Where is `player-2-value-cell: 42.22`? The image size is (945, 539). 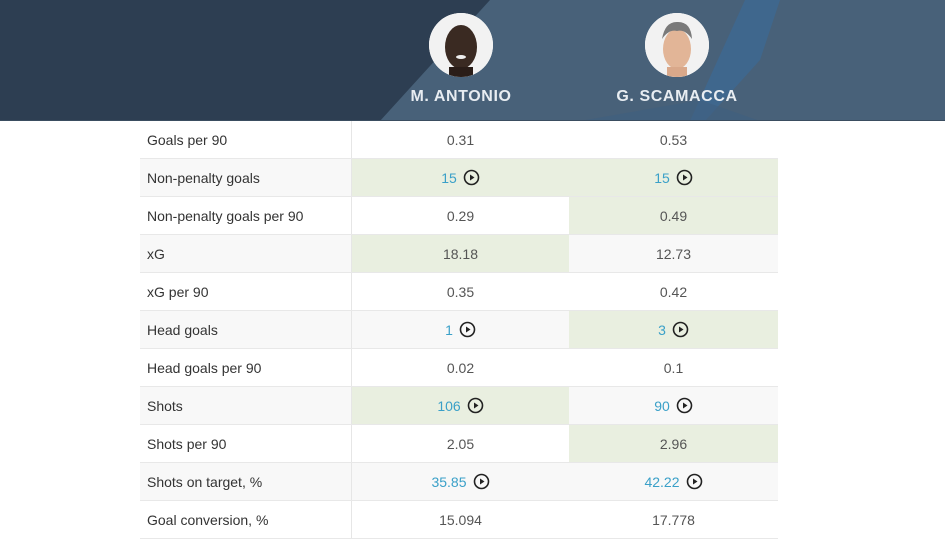
player-2-value-cell: 42.22 is located at coordinates (673, 481).